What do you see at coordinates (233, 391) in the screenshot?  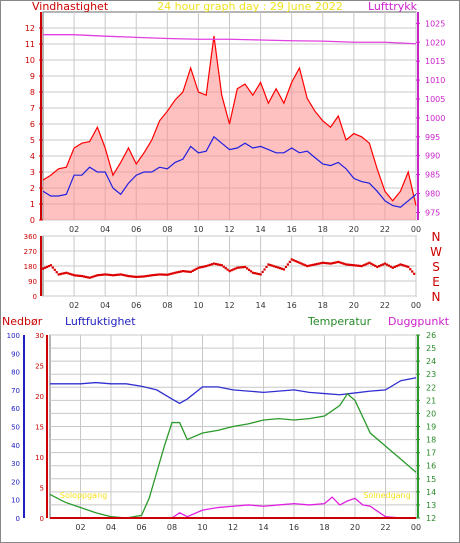 I see `humidity-line` at bounding box center [233, 391].